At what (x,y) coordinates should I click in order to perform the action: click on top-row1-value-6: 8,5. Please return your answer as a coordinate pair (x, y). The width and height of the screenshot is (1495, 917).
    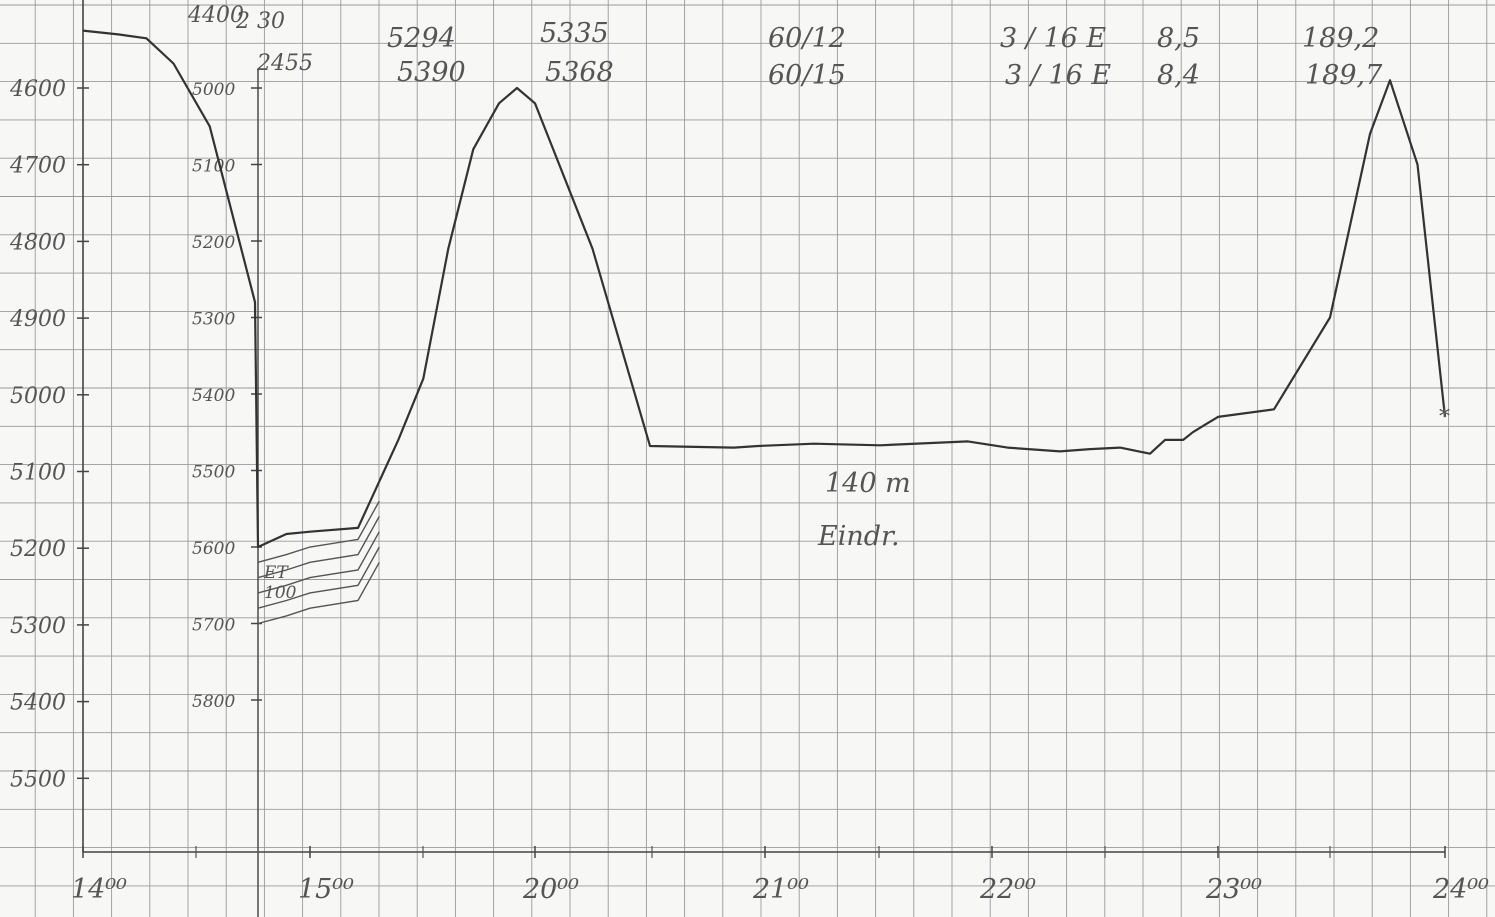
    Looking at the image, I should click on (1178, 38).